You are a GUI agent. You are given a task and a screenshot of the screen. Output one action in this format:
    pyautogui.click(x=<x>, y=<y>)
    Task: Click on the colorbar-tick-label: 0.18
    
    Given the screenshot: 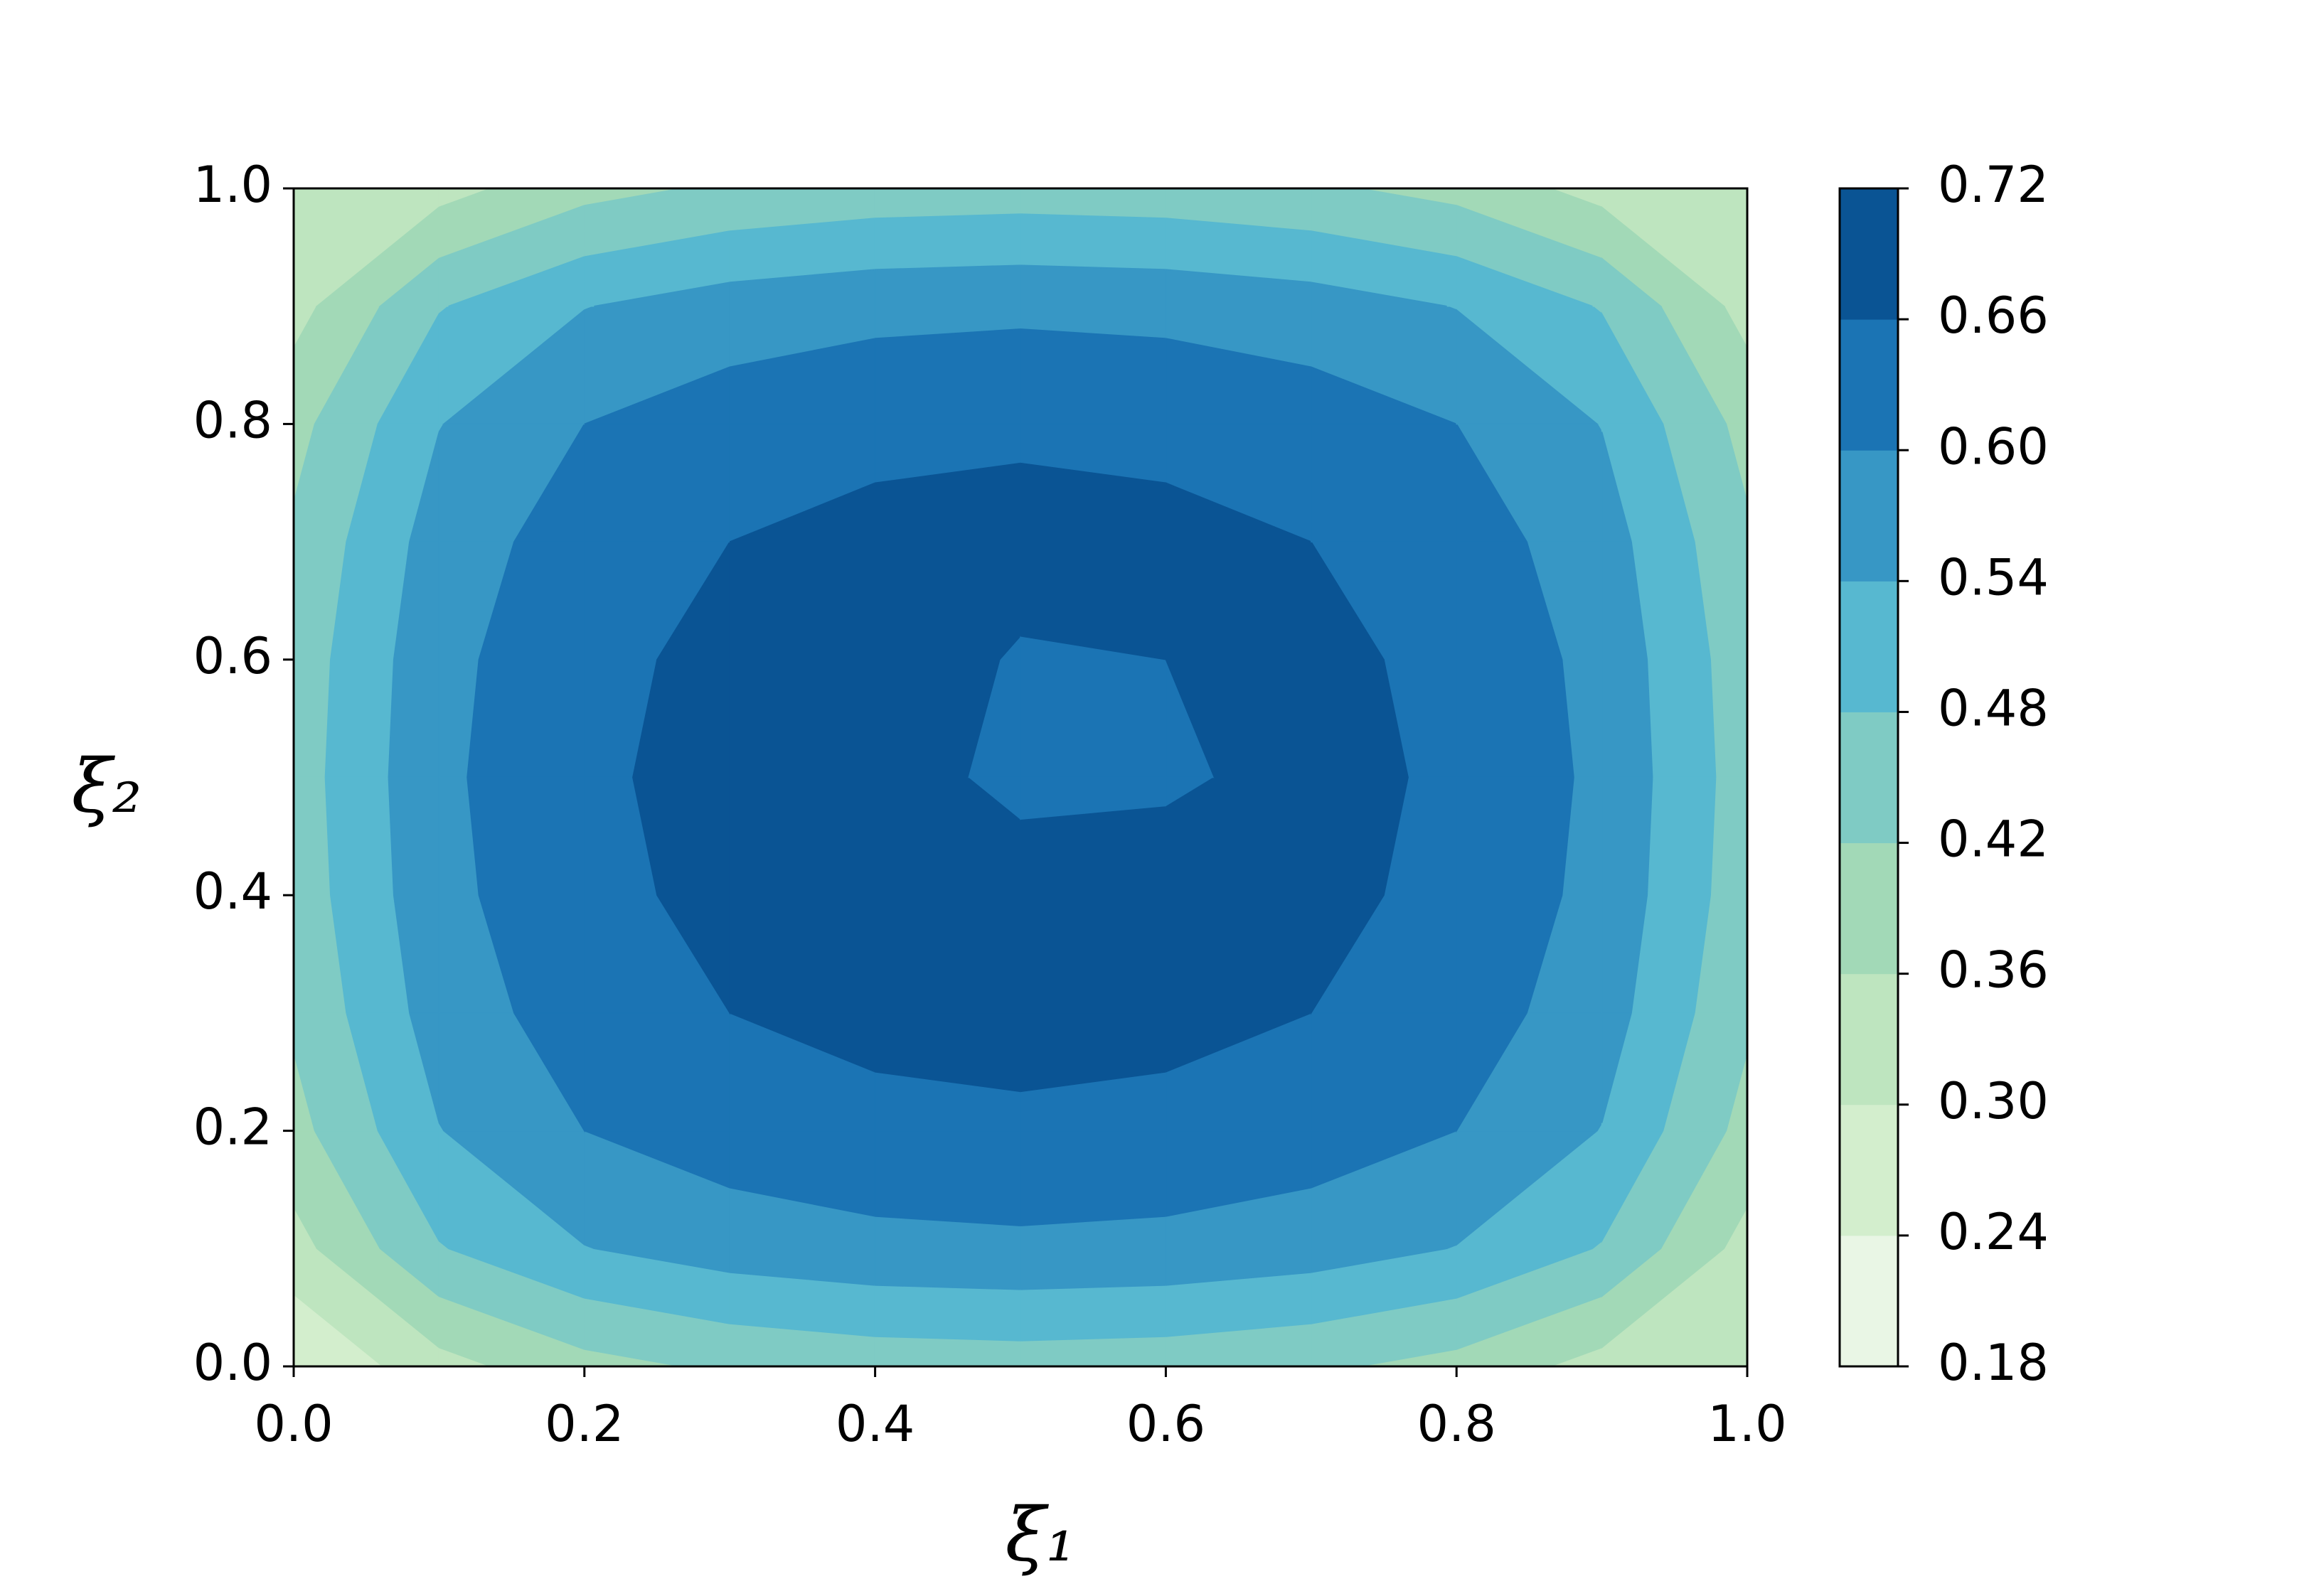 What is the action you would take?
    pyautogui.click(x=1993, y=1363)
    